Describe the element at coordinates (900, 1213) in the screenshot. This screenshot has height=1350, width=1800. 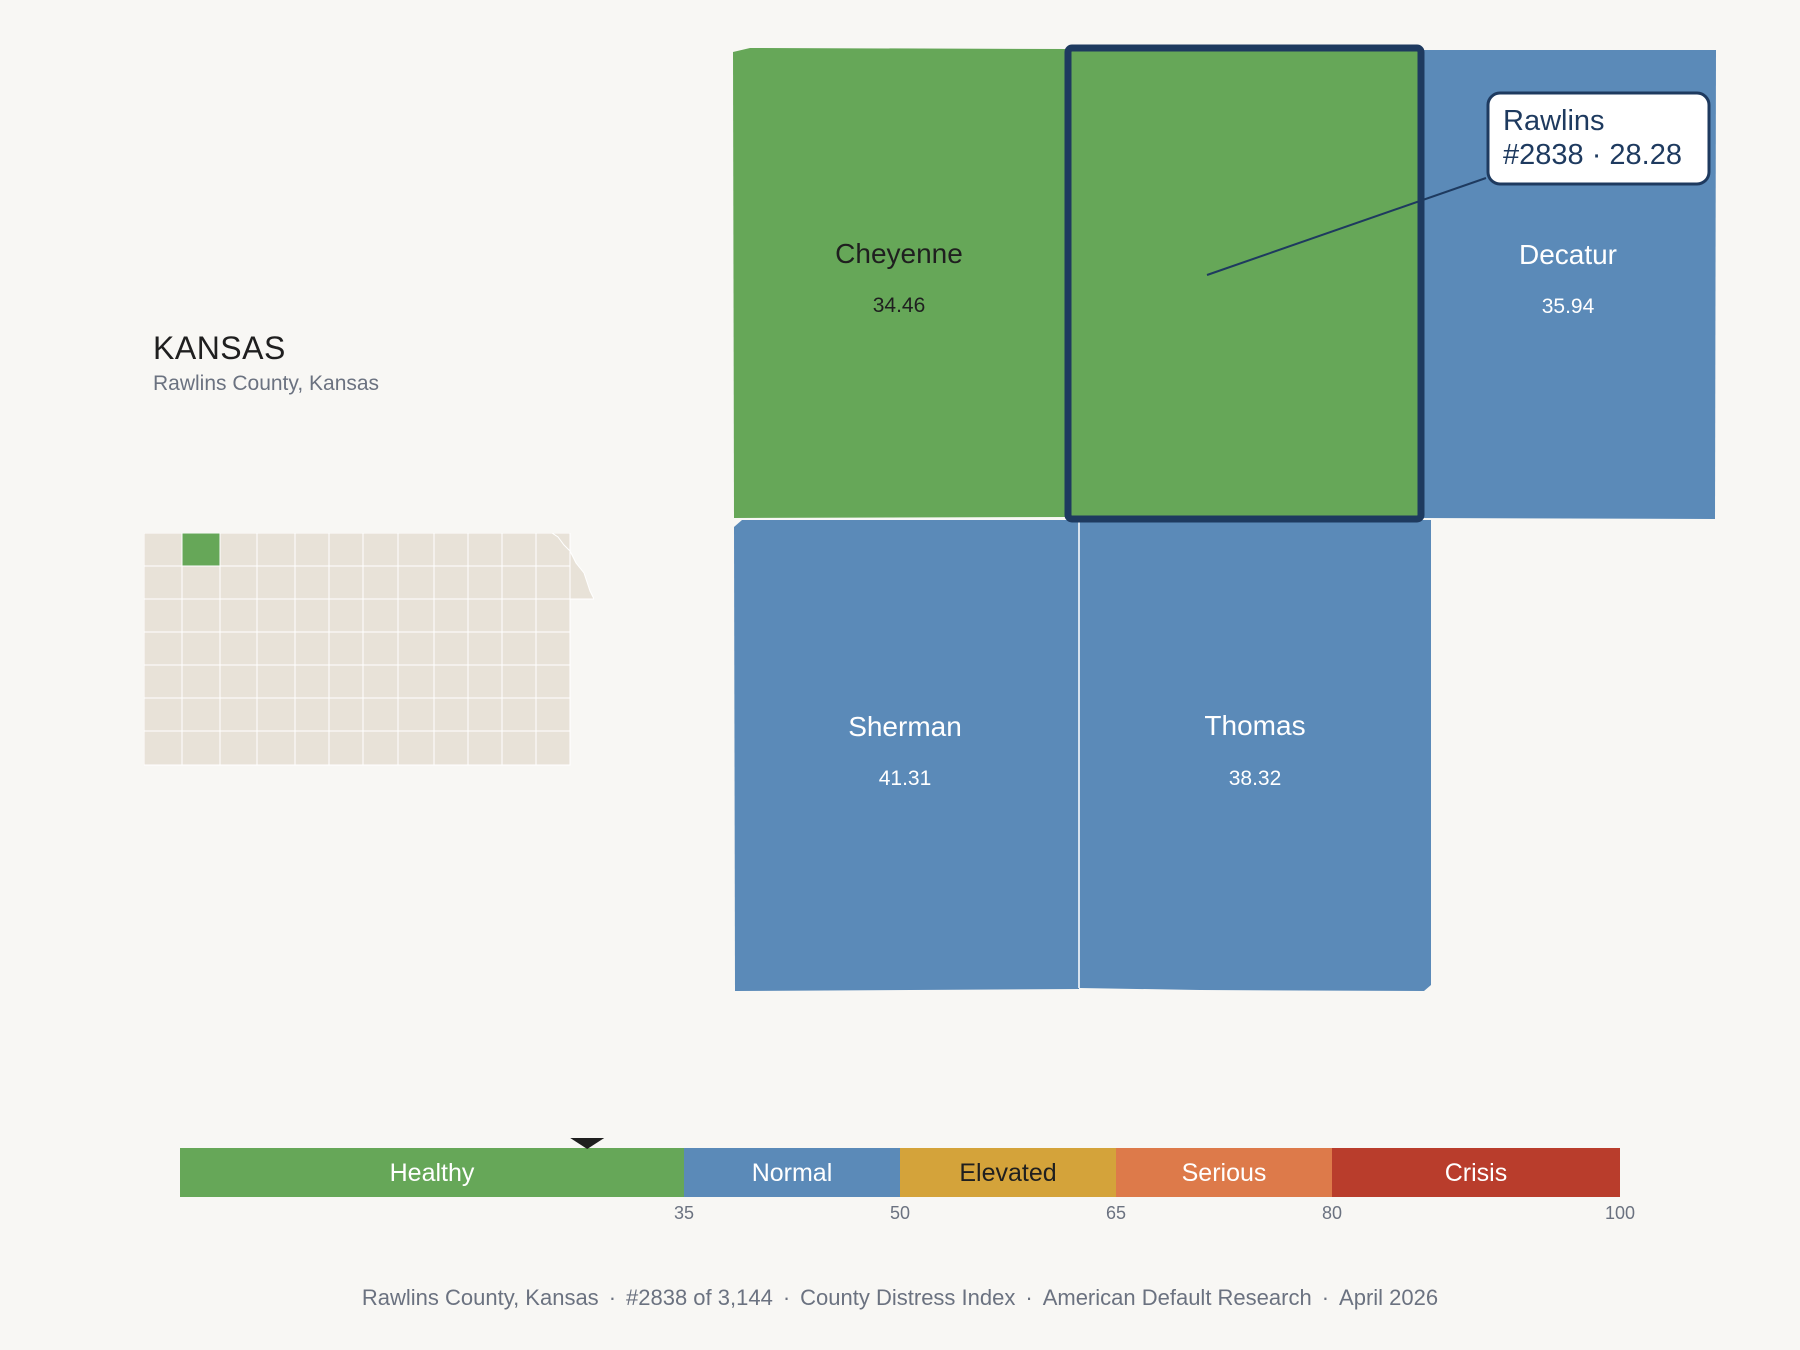
I see `scale-tick-label: 50` at that location.